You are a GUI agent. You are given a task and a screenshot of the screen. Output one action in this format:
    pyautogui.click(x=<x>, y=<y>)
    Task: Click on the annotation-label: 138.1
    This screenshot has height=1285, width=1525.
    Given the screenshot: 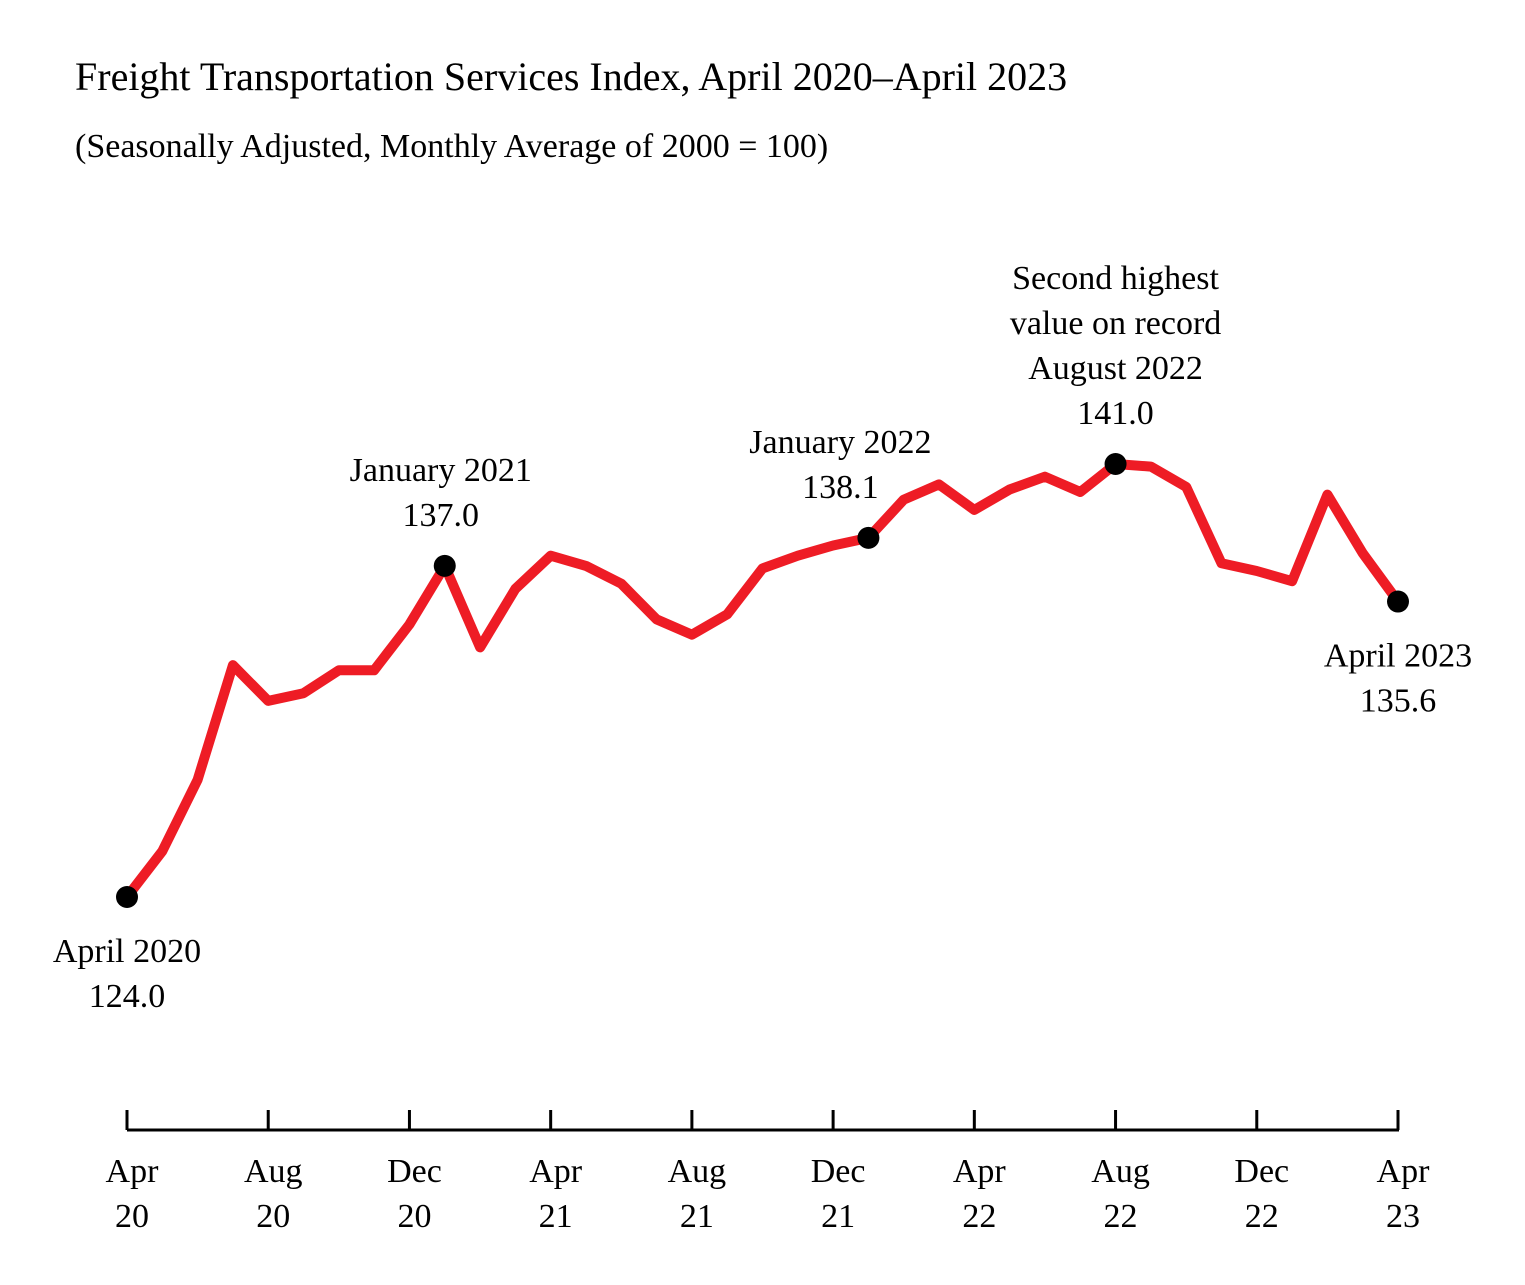 What is the action you would take?
    pyautogui.click(x=840, y=487)
    